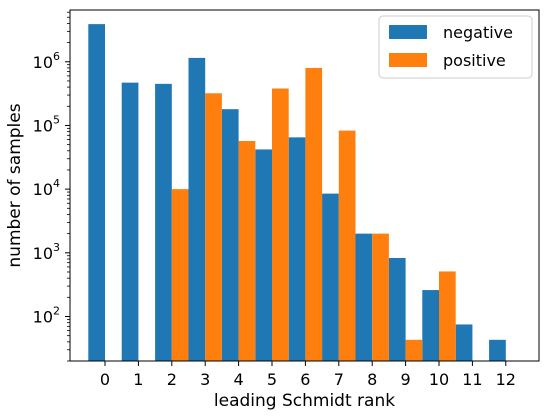 The height and width of the screenshot is (416, 550). Describe the element at coordinates (472, 379) in the screenshot. I see `x-tick-label: 11` at that location.